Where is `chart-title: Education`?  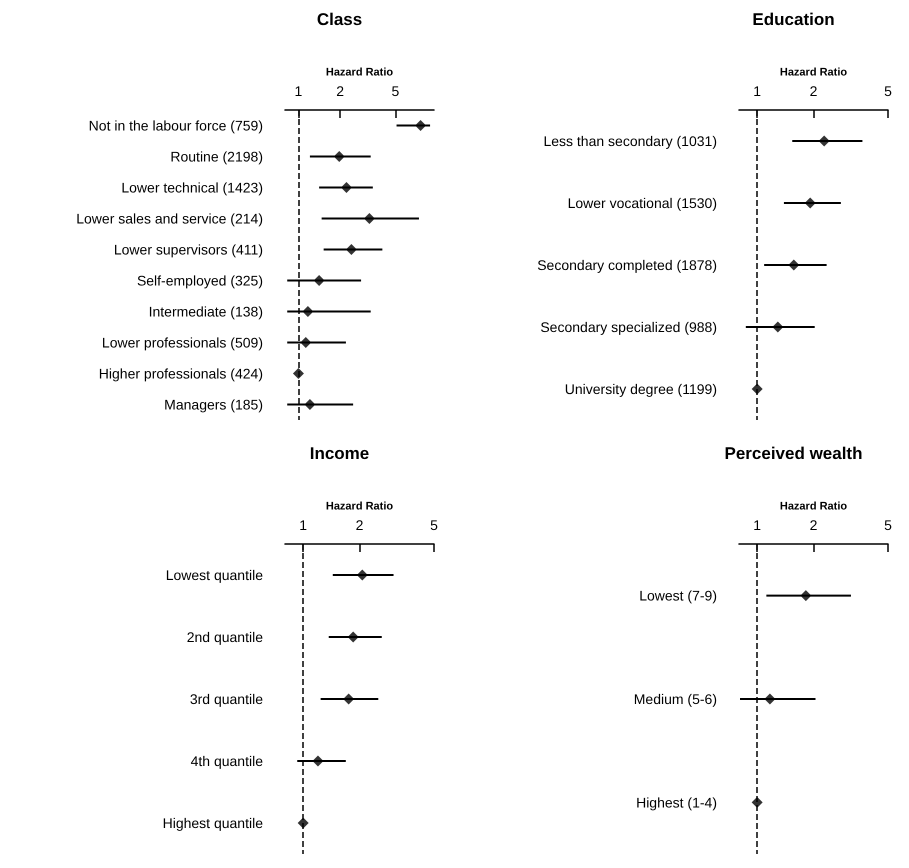
chart-title: Education is located at coordinates (793, 19).